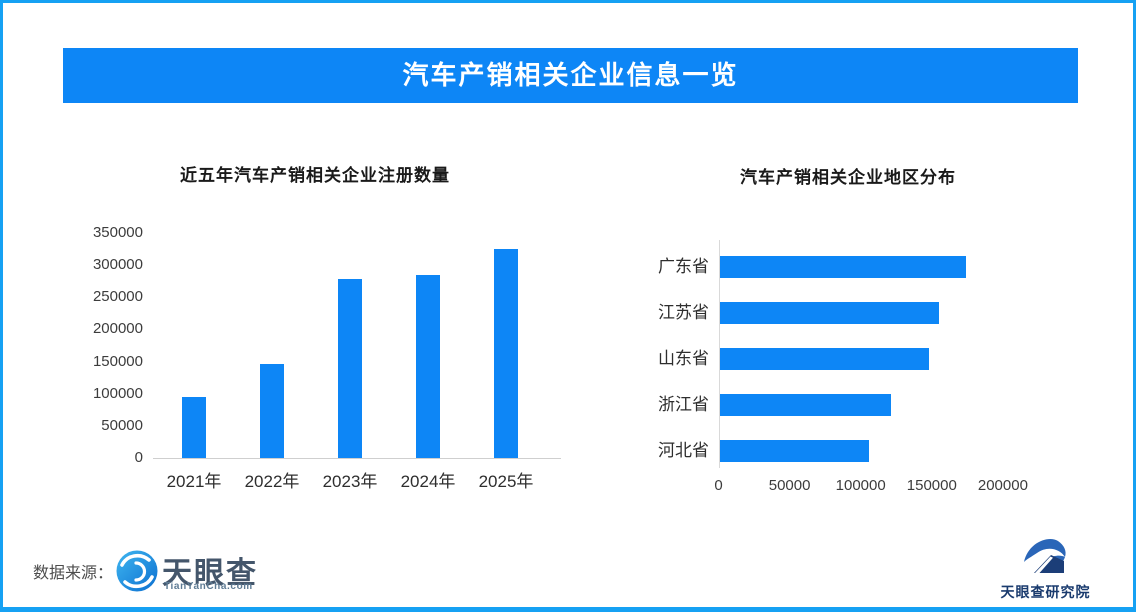 This screenshot has height=612, width=1136. I want to click on institute-logo-text: 天眼查研究院, so click(1045, 592).